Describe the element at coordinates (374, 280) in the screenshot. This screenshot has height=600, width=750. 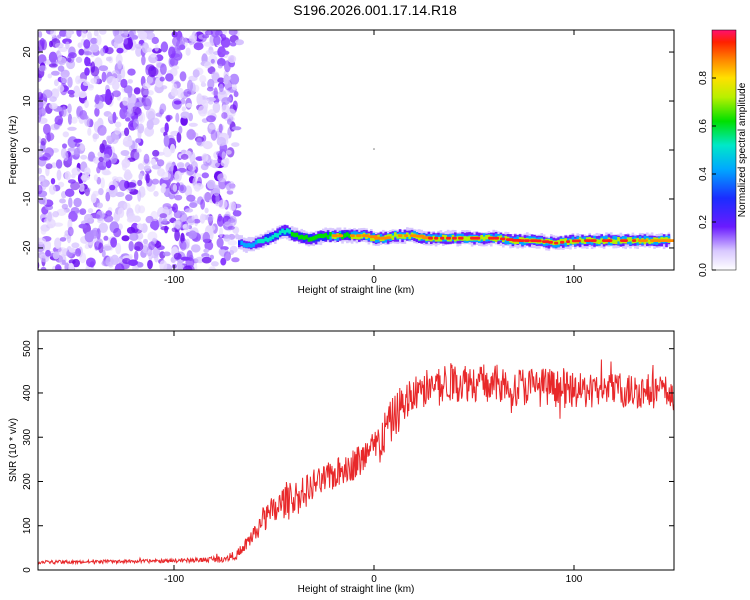
I see `x-tick-label: 0` at that location.